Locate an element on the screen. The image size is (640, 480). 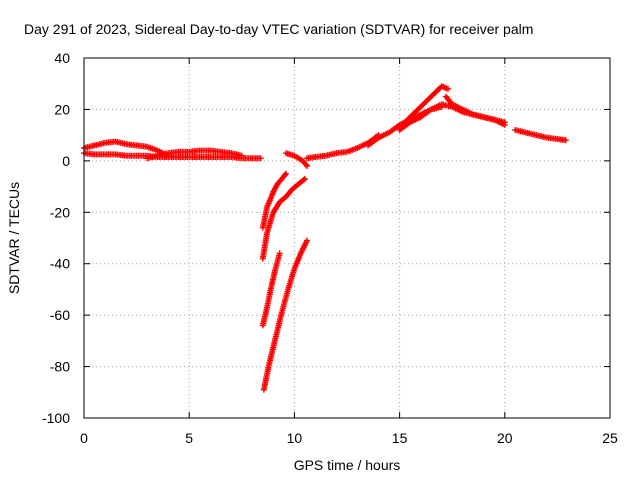
y-tick-label: 20 is located at coordinates (62, 109).